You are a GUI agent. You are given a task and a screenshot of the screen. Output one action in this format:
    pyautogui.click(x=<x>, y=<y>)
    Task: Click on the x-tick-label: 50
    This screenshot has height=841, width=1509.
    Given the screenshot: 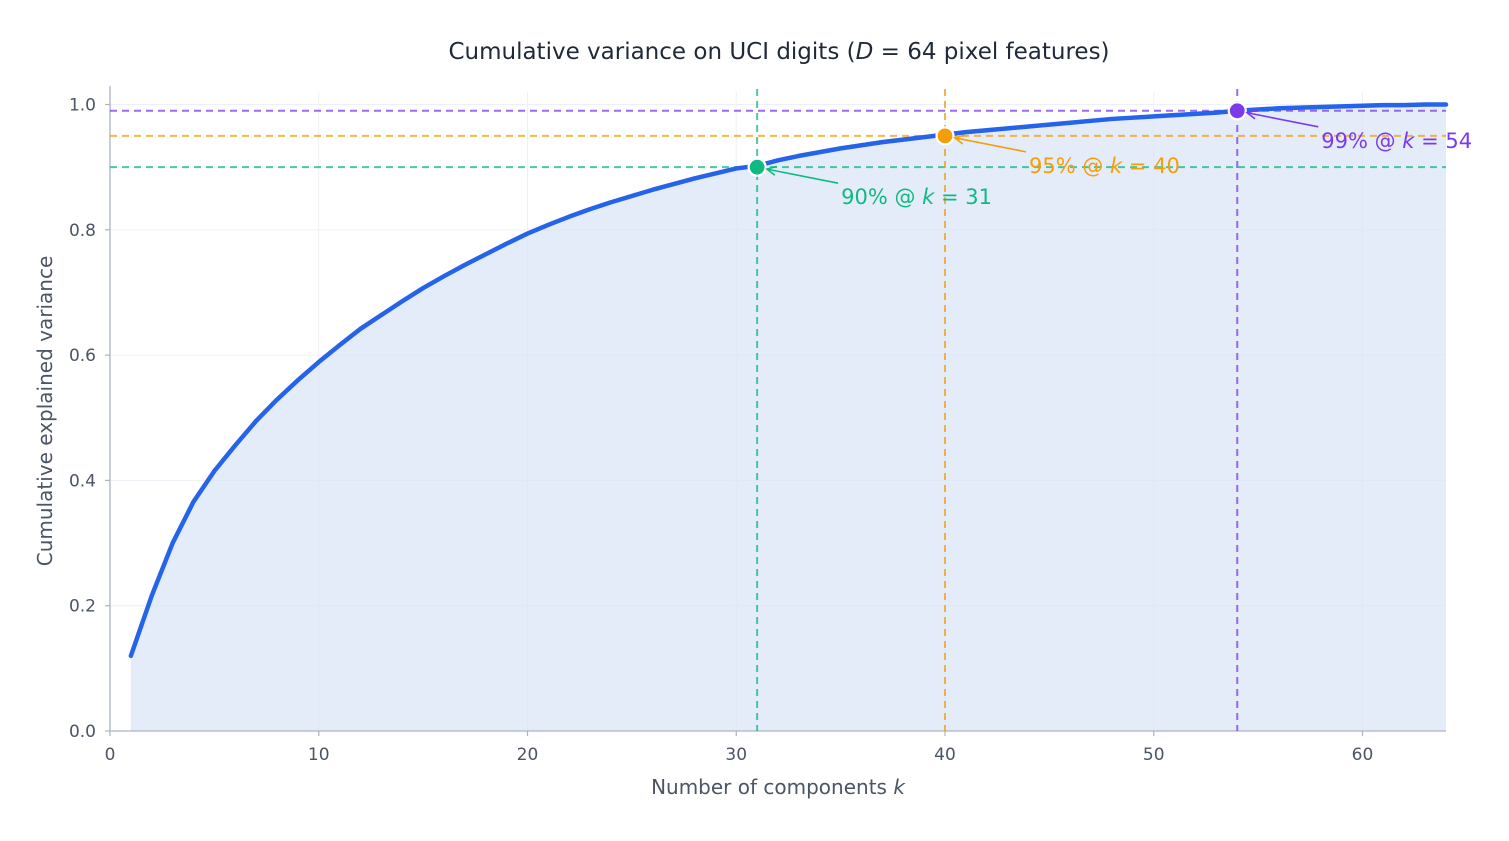 What is the action you would take?
    pyautogui.click(x=1154, y=755)
    